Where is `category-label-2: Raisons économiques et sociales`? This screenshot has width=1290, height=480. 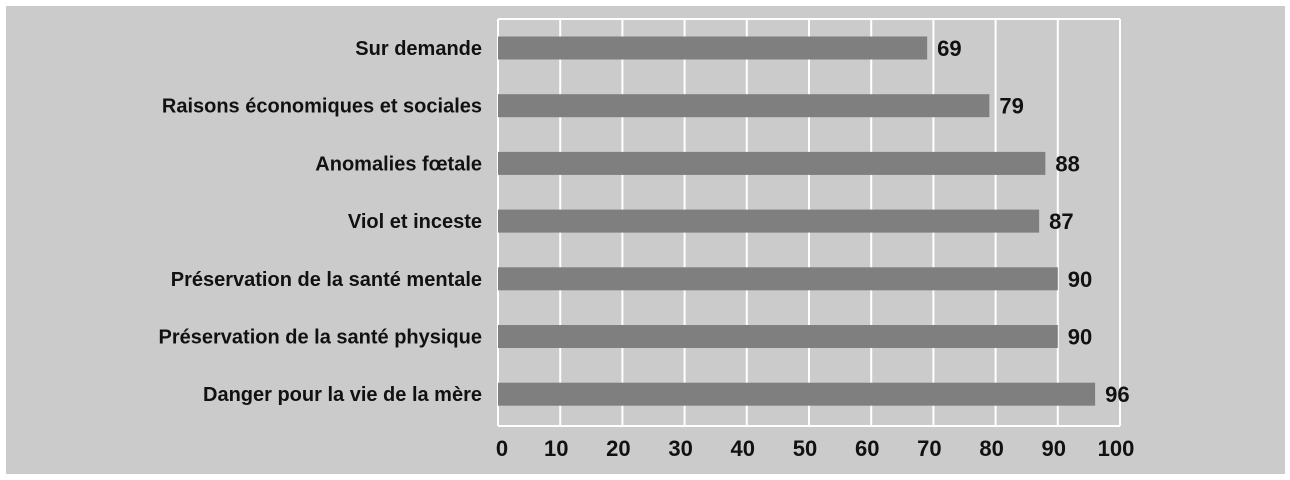 category-label-2: Raisons économiques et sociales is located at coordinates (322, 107).